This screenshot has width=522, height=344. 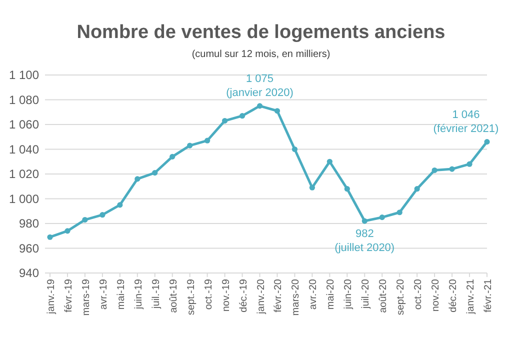 I want to click on y-tick-label: 980, so click(x=29, y=223).